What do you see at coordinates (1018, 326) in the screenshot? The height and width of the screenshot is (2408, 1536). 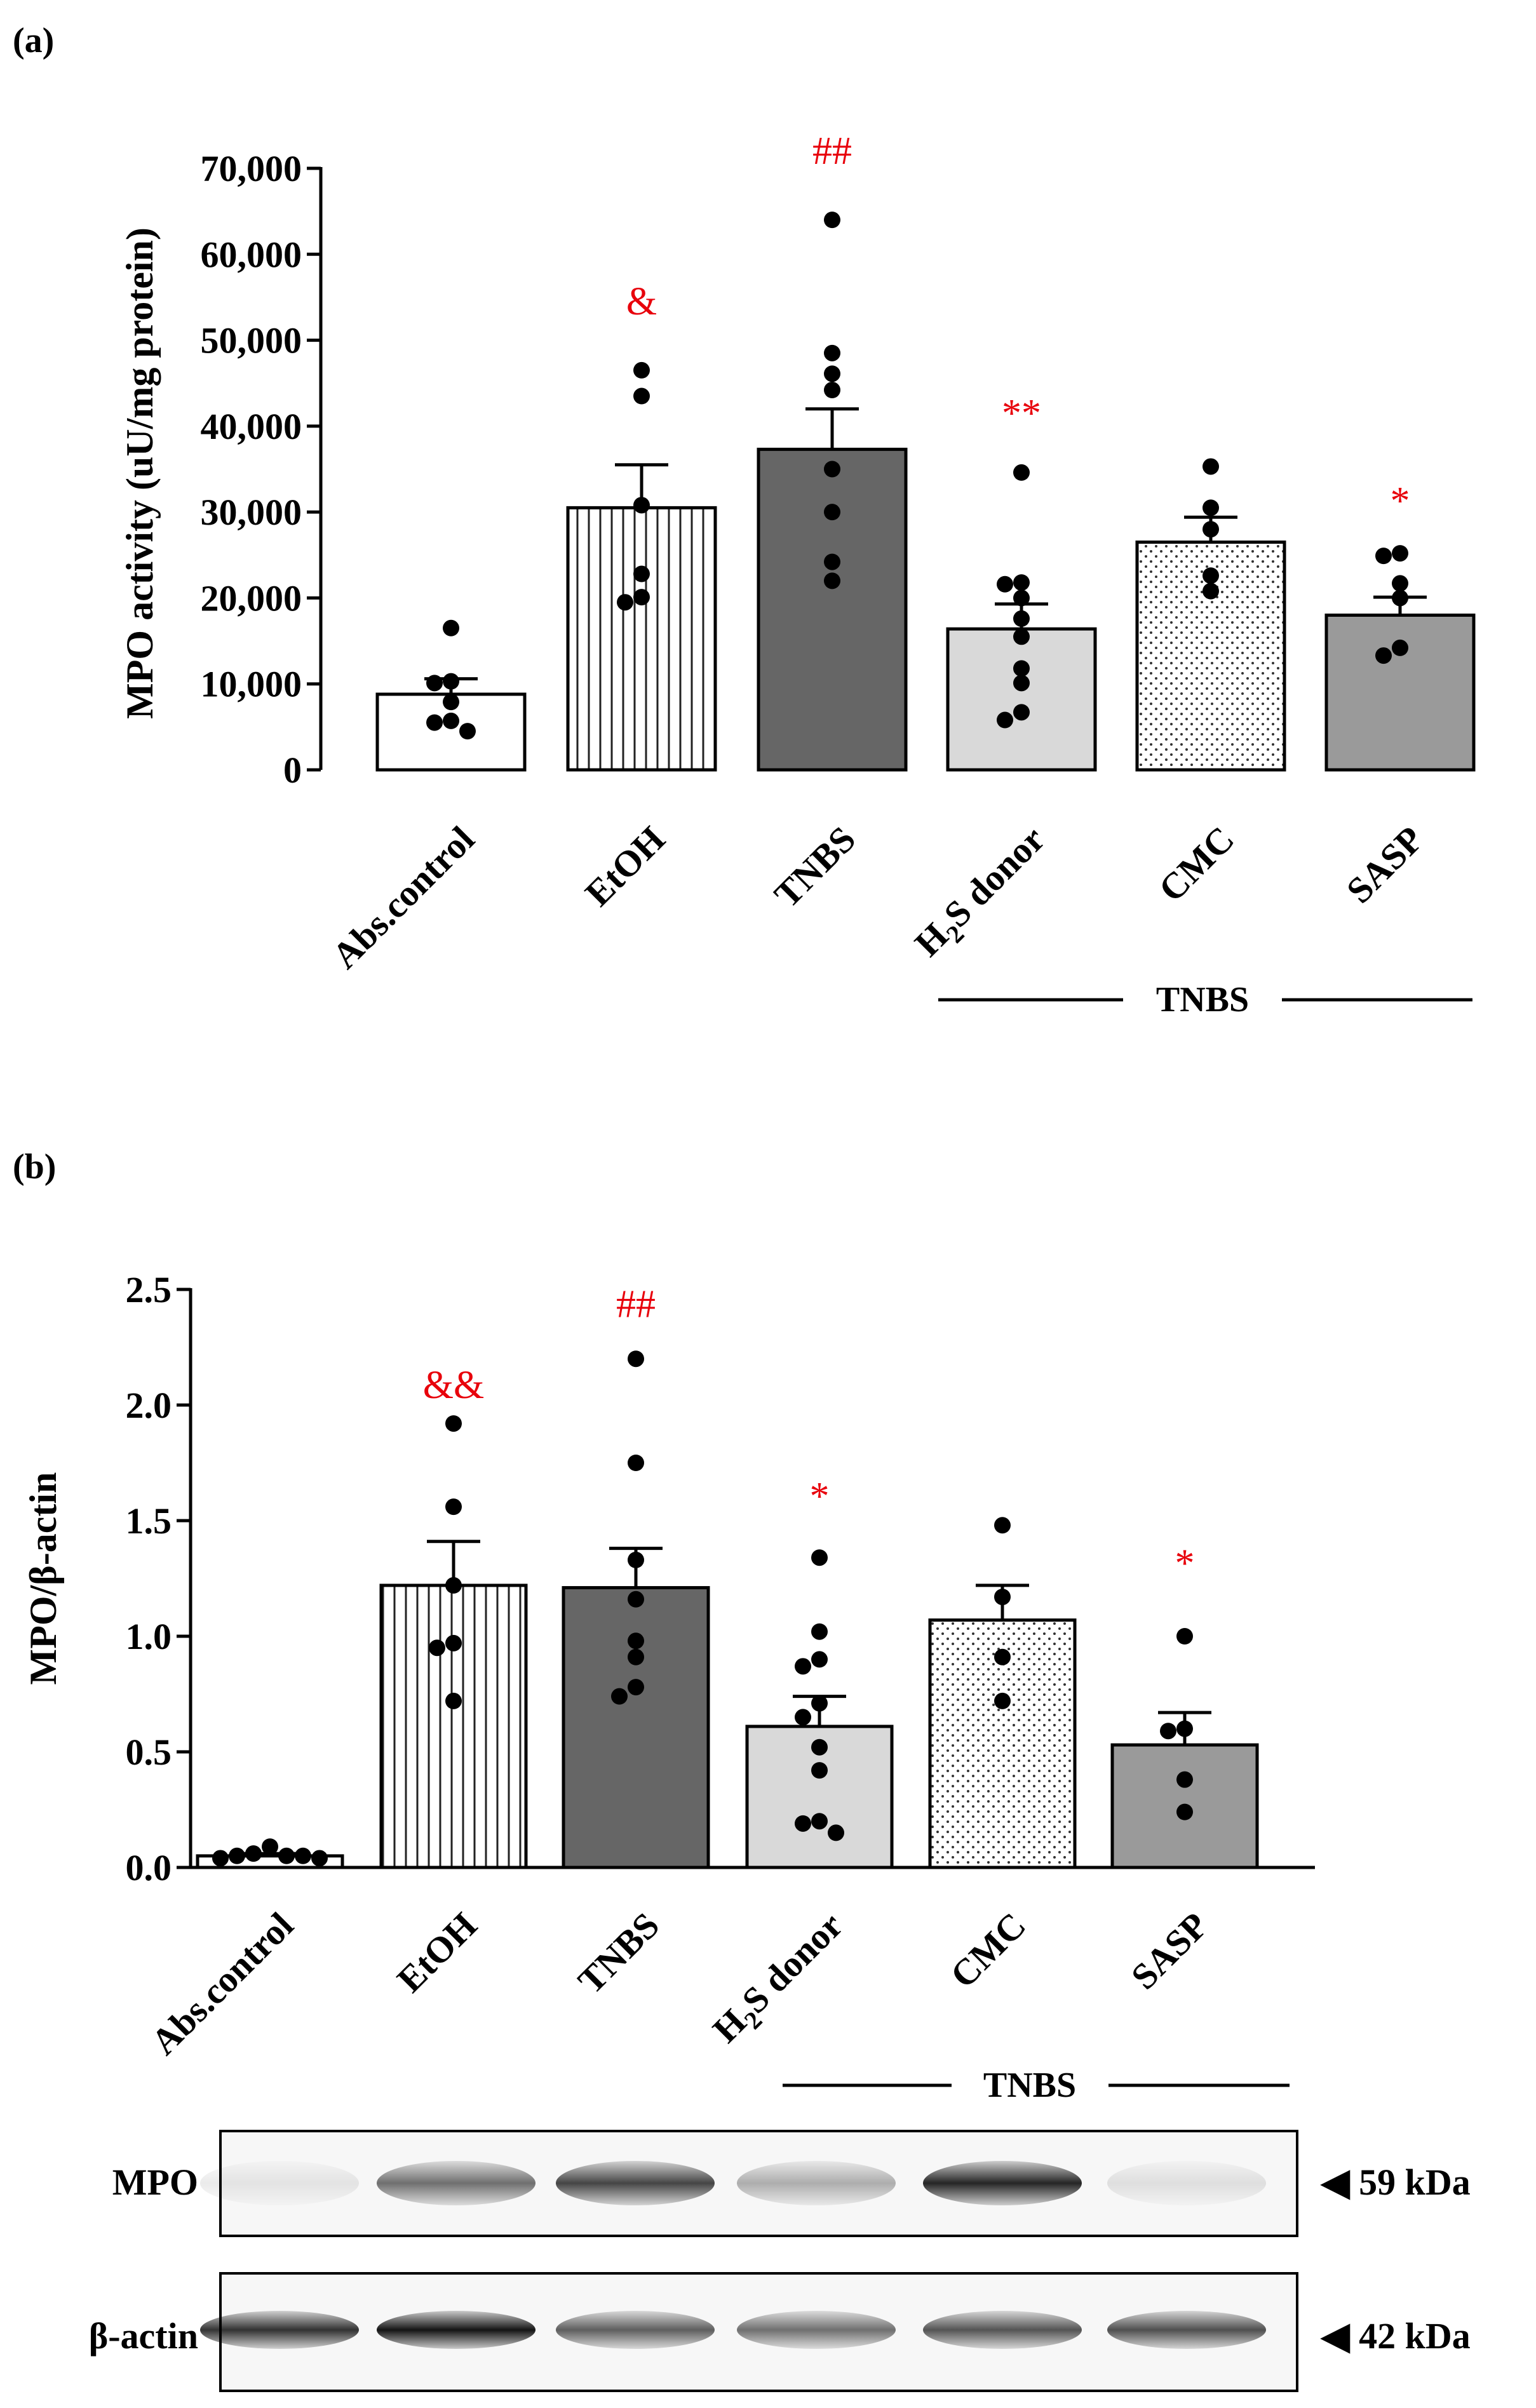 I see `panel-a-annotations: &##***` at bounding box center [1018, 326].